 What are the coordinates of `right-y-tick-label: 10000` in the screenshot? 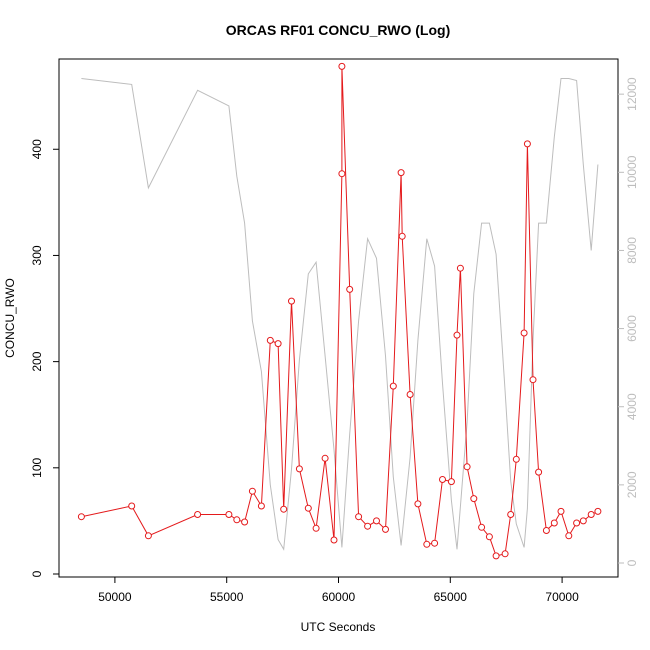 It's located at (632, 172).